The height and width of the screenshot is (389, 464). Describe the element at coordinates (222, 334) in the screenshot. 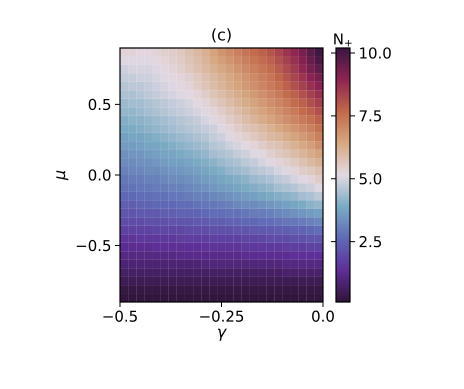

I see `x-axis-title: γ` at that location.